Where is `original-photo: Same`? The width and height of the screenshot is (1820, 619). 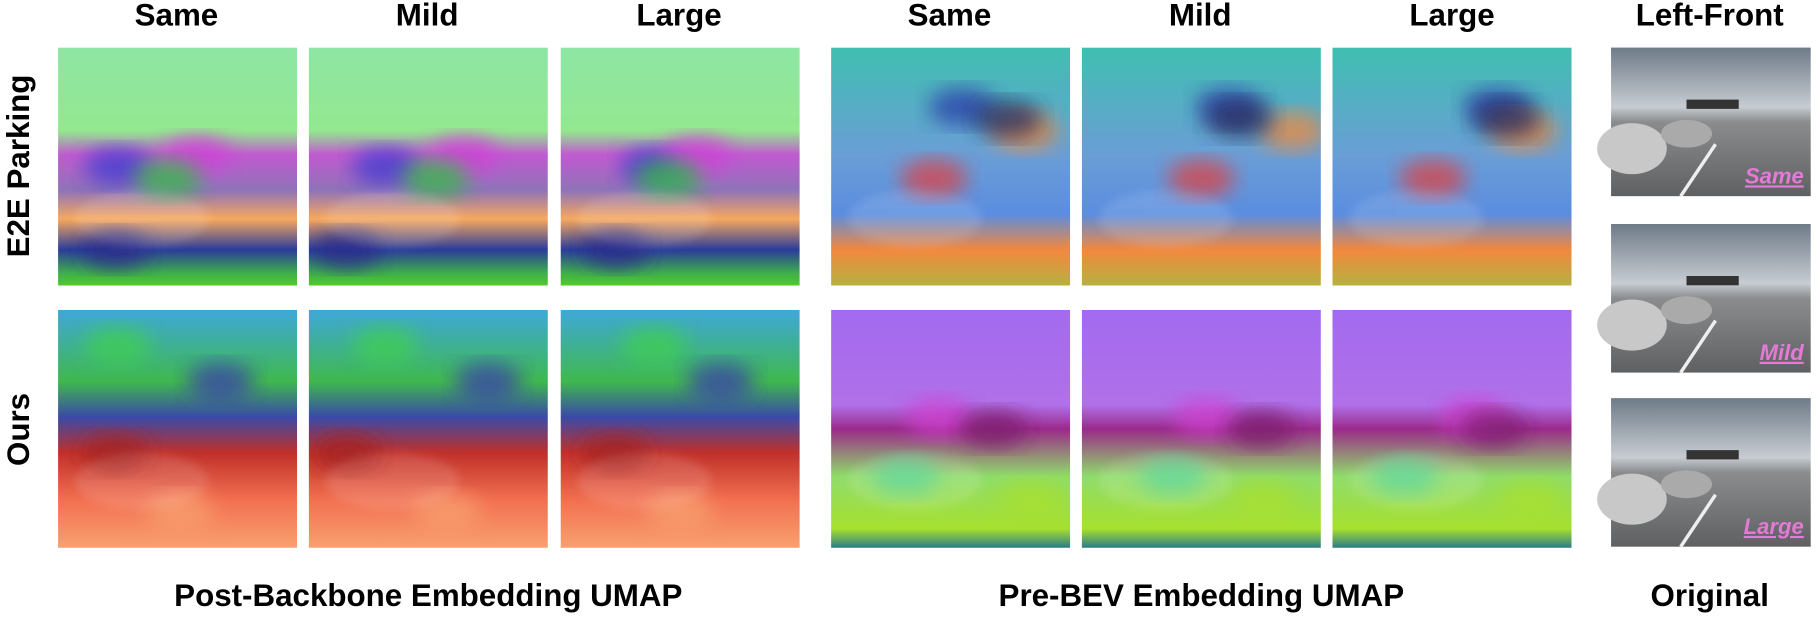 original-photo: Same is located at coordinates (1704, 122).